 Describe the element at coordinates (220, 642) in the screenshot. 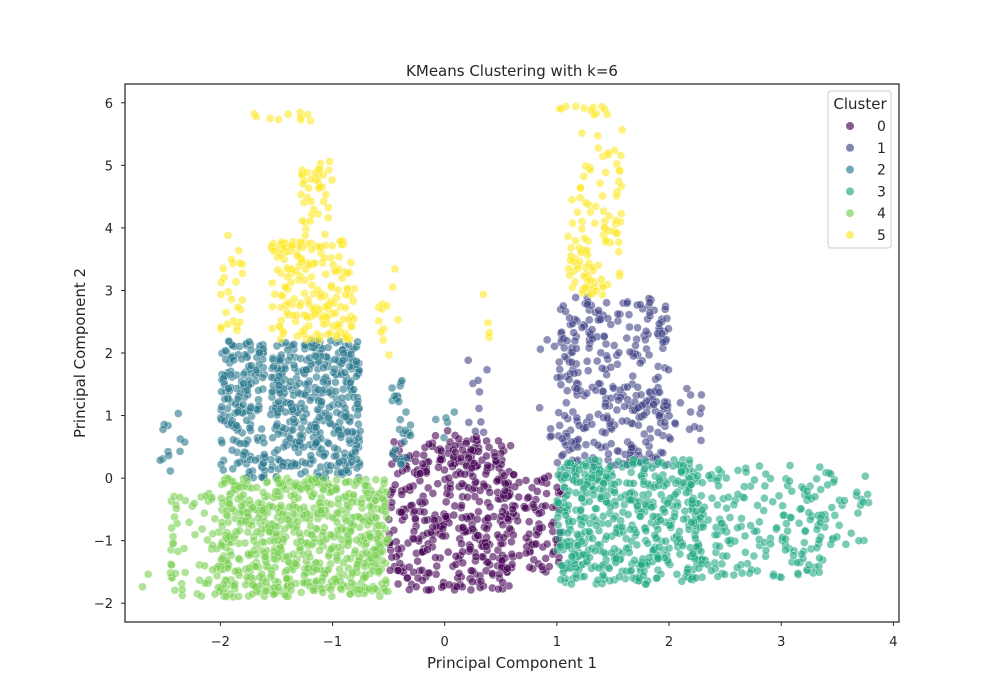

I see `x-tick-label: −2` at that location.